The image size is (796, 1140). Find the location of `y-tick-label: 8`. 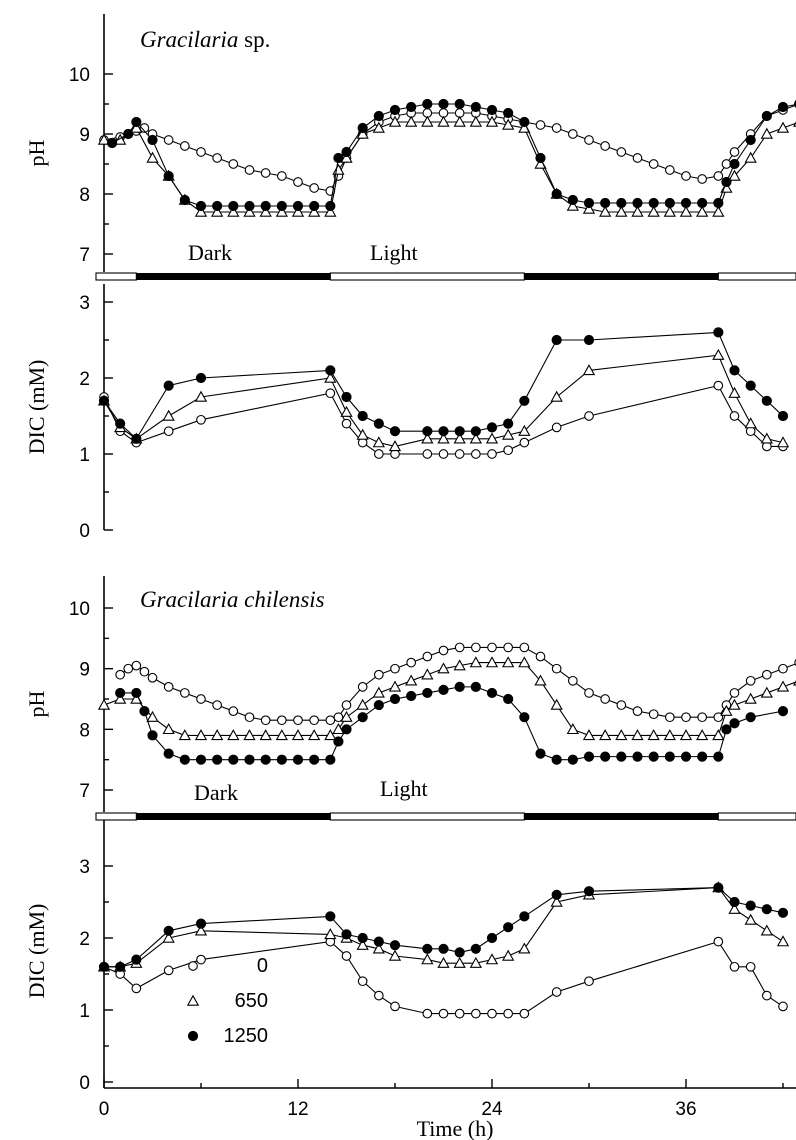

y-tick-label: 8 is located at coordinates (84, 730).